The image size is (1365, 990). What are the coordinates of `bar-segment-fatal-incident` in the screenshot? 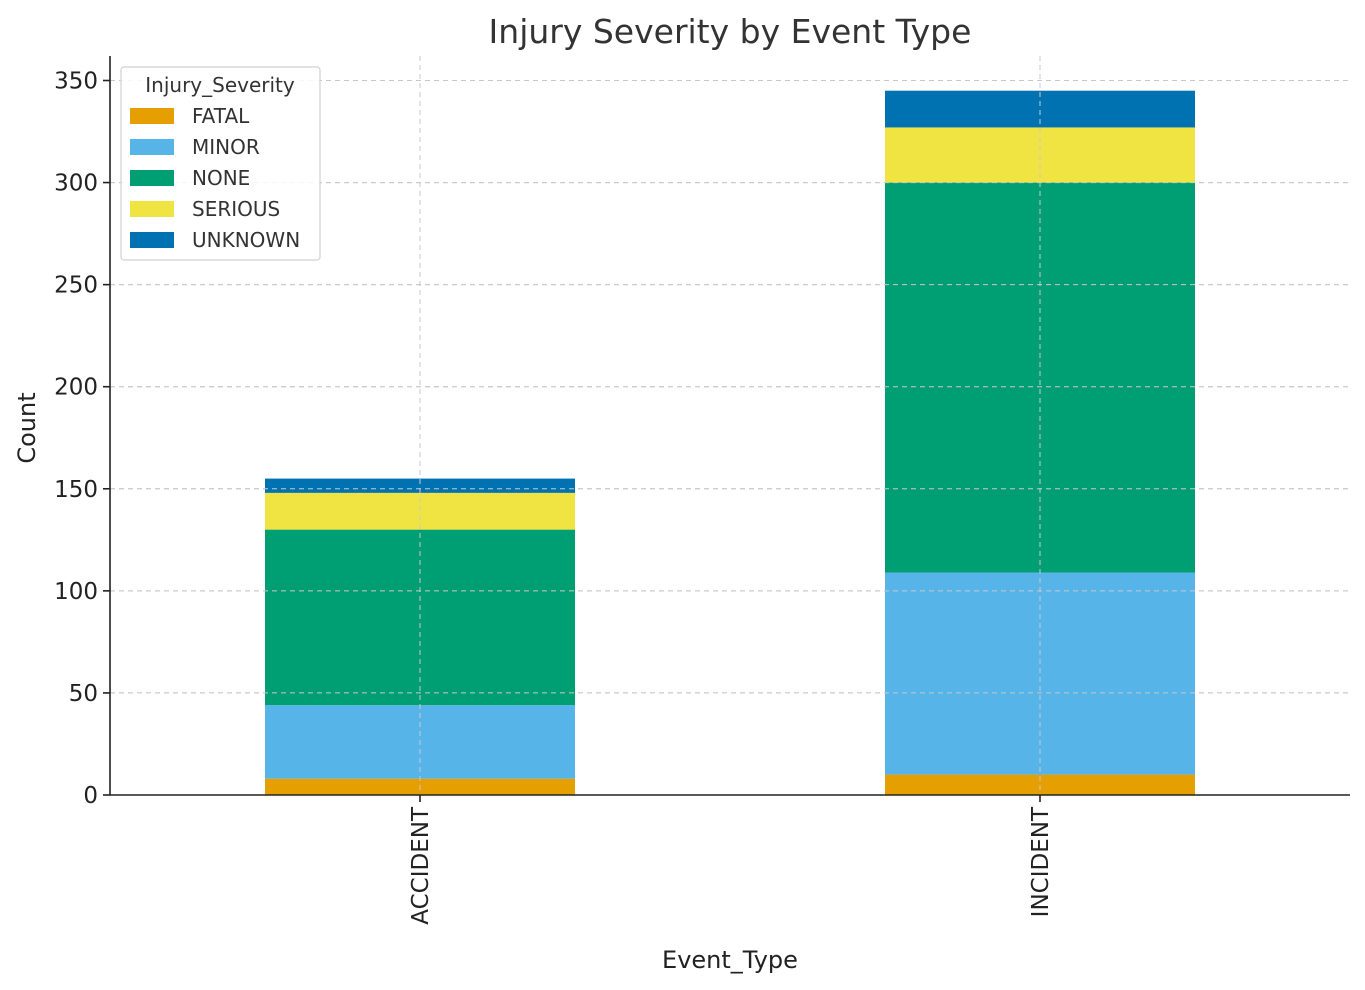 It's located at (1040, 784).